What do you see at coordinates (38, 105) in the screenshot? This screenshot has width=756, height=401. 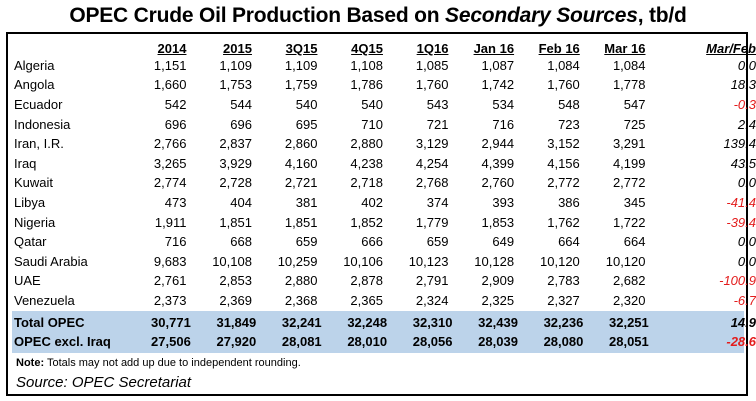 I see `row-label: Ecuador` at bounding box center [38, 105].